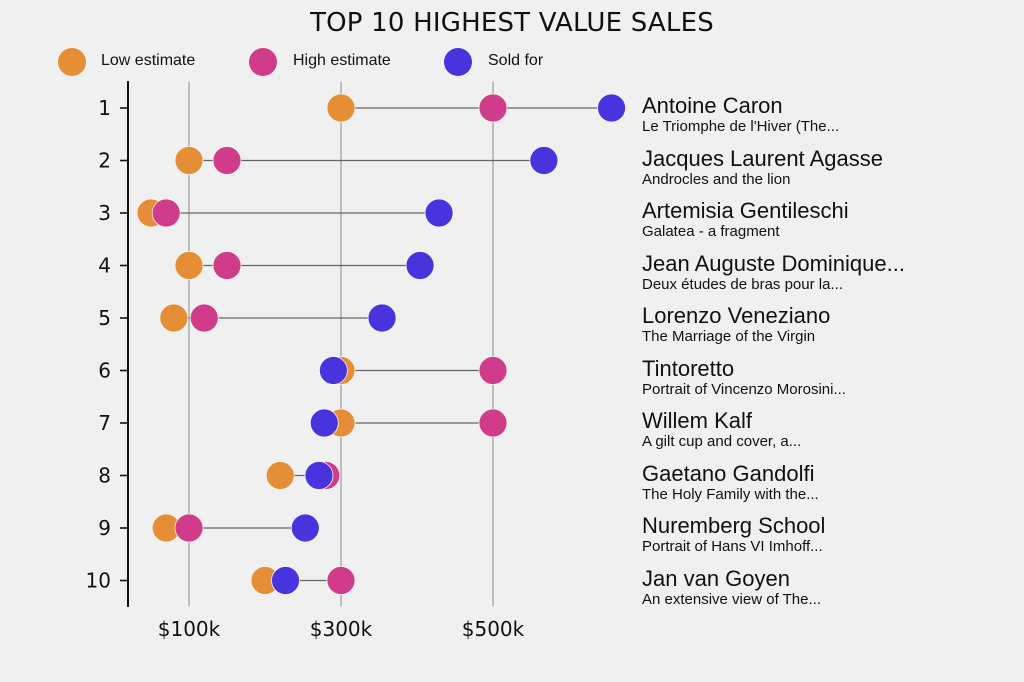 The width and height of the screenshot is (1024, 682). I want to click on artist-name: Tintoretto, so click(688, 368).